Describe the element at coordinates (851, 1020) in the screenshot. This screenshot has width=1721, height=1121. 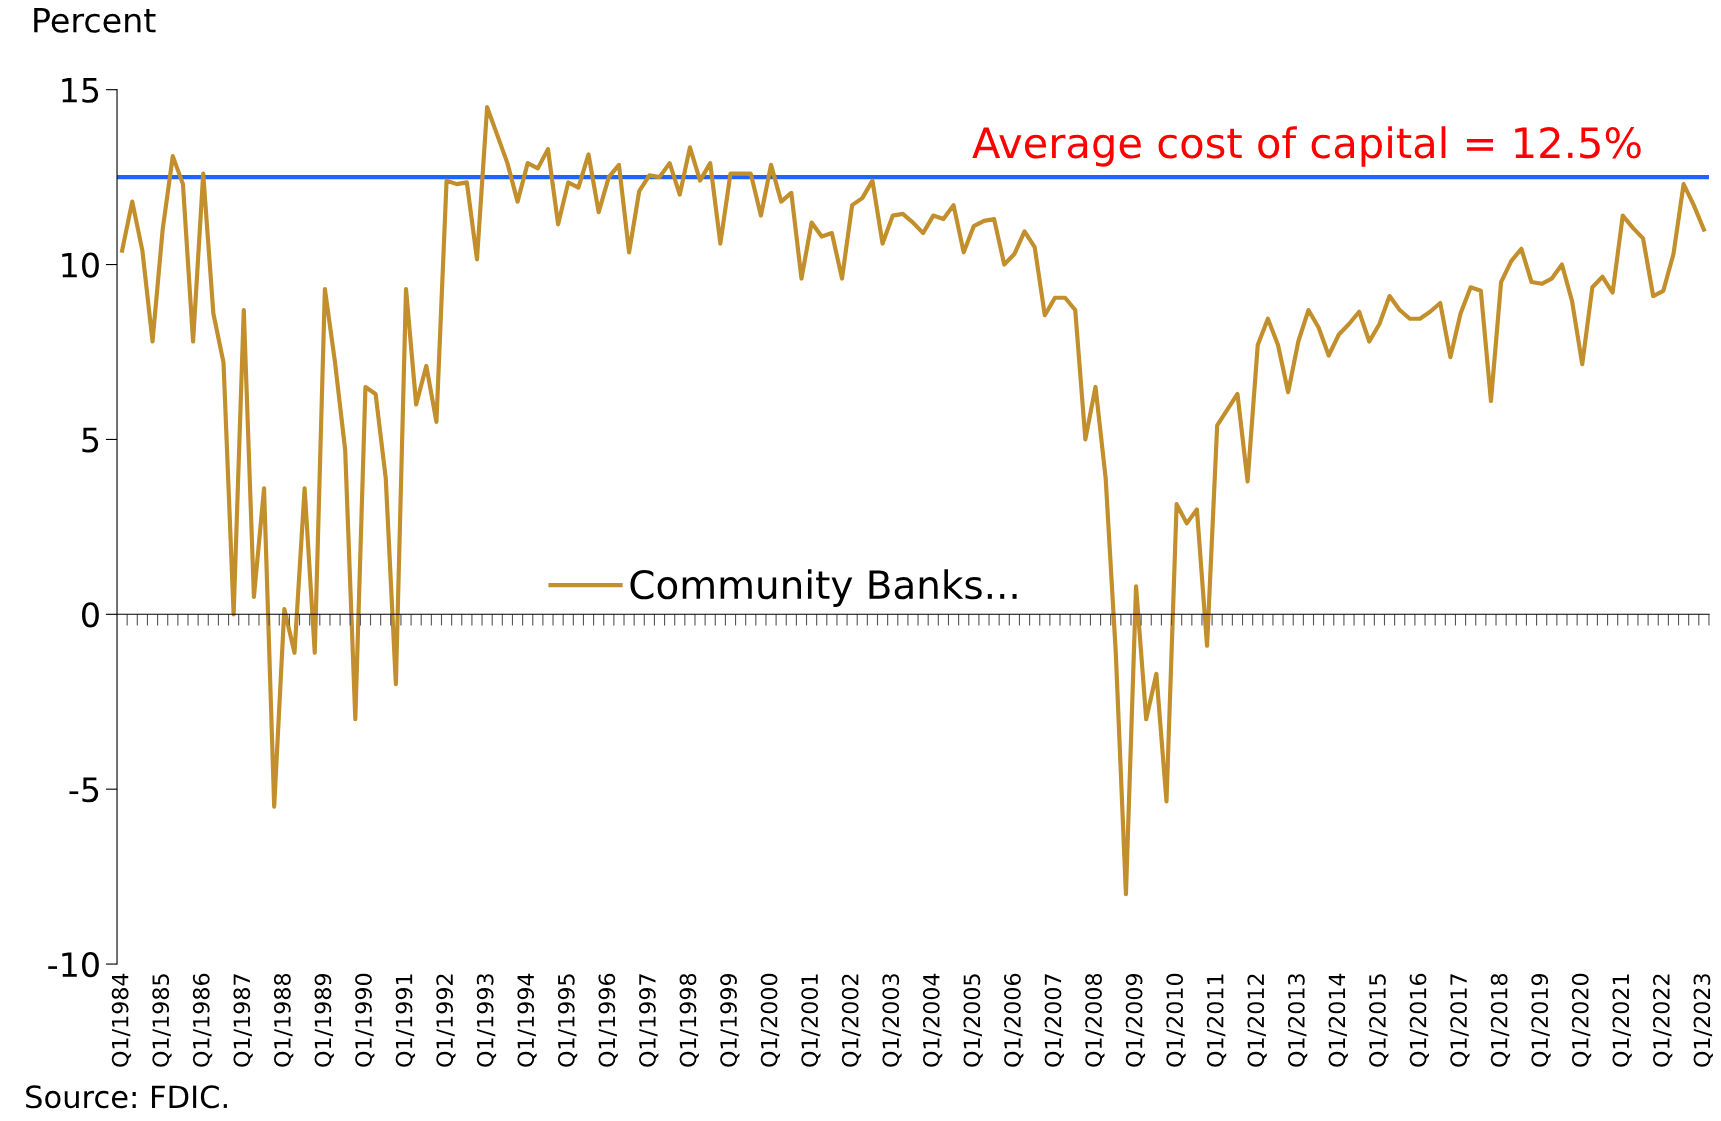
I see `x-tick-label: Q1/2002` at that location.